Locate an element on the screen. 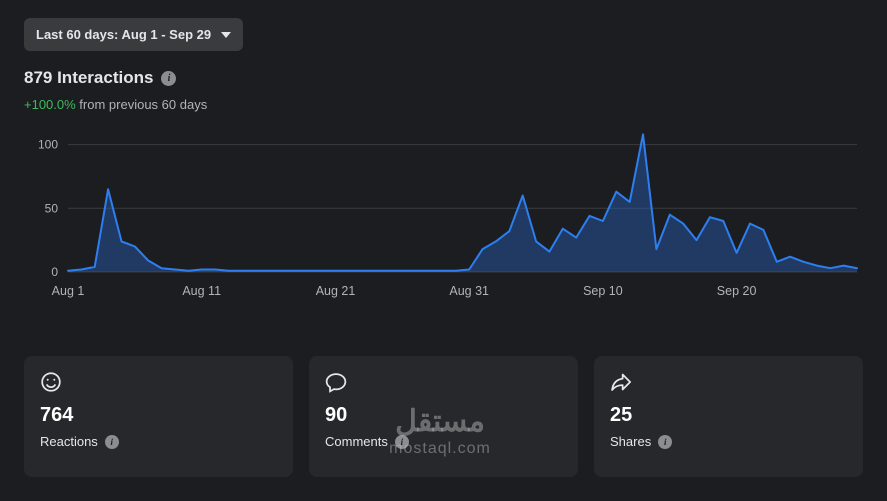  shares-card: 25 Shares is located at coordinates (728, 416).